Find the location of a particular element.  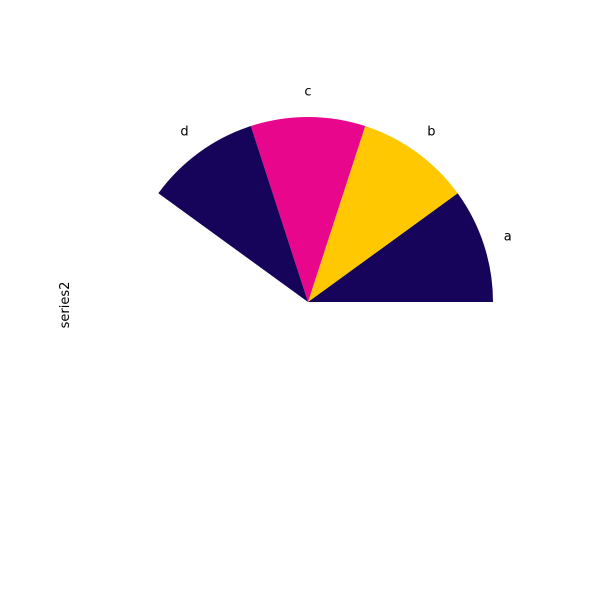

pie-slice-d is located at coordinates (233, 214).